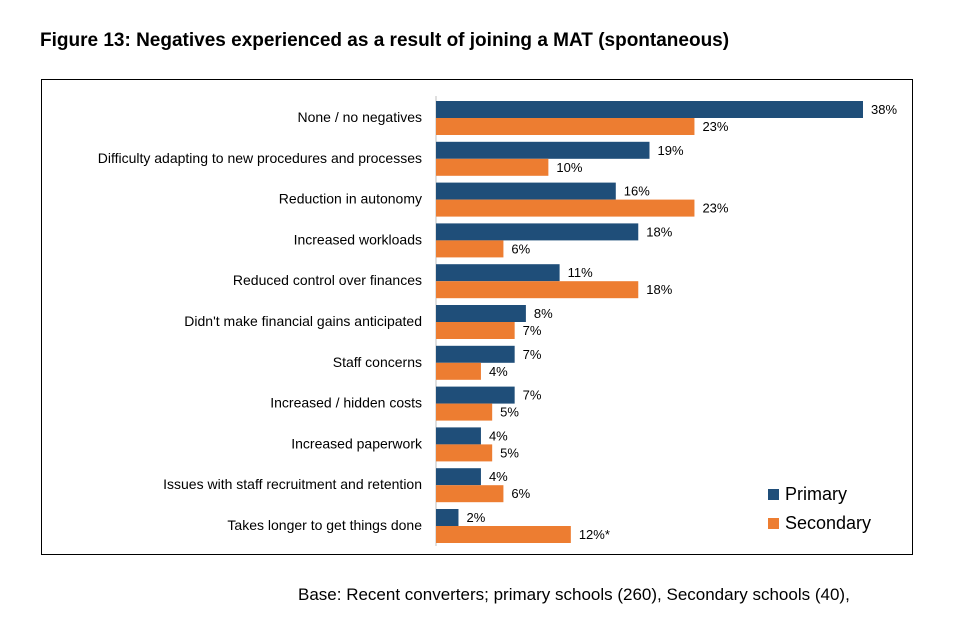 This screenshot has height=620, width=970. What do you see at coordinates (543, 313) in the screenshot?
I see `data-label-primary: 8%` at bounding box center [543, 313].